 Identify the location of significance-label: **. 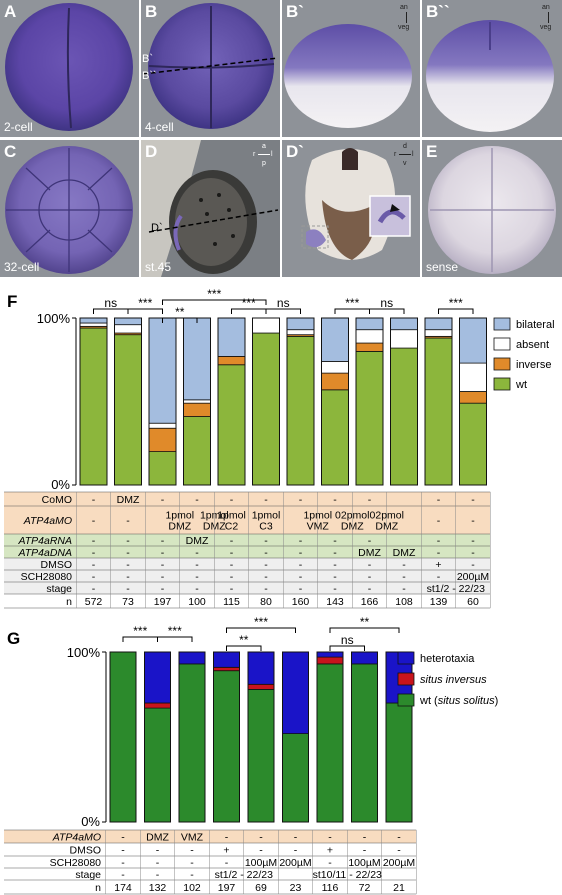
(180, 312).